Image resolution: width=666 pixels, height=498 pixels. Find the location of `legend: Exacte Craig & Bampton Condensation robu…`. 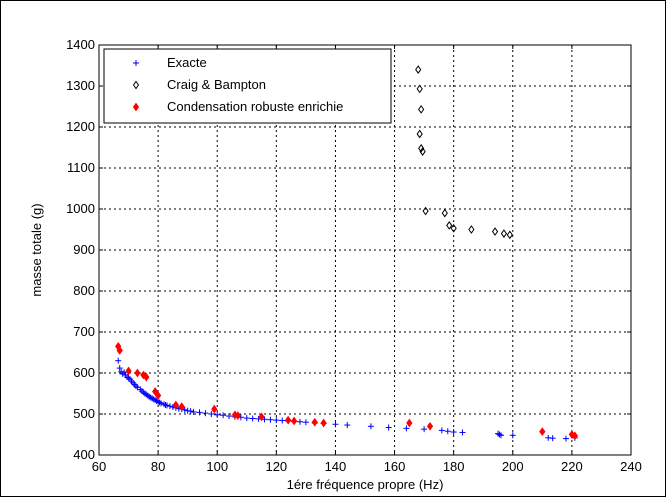

legend: Exacte Craig & Bampton Condensation robu… is located at coordinates (247, 86).